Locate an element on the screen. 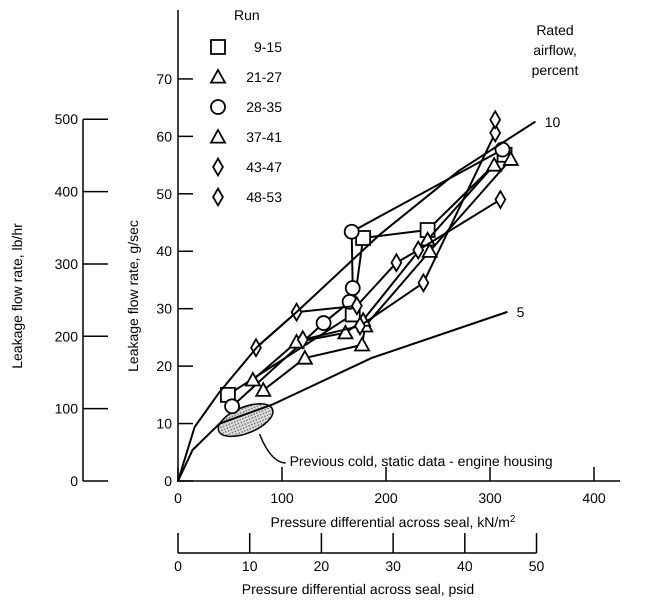 The width and height of the screenshot is (650, 602). x-tick-label: 200 is located at coordinates (386, 498).